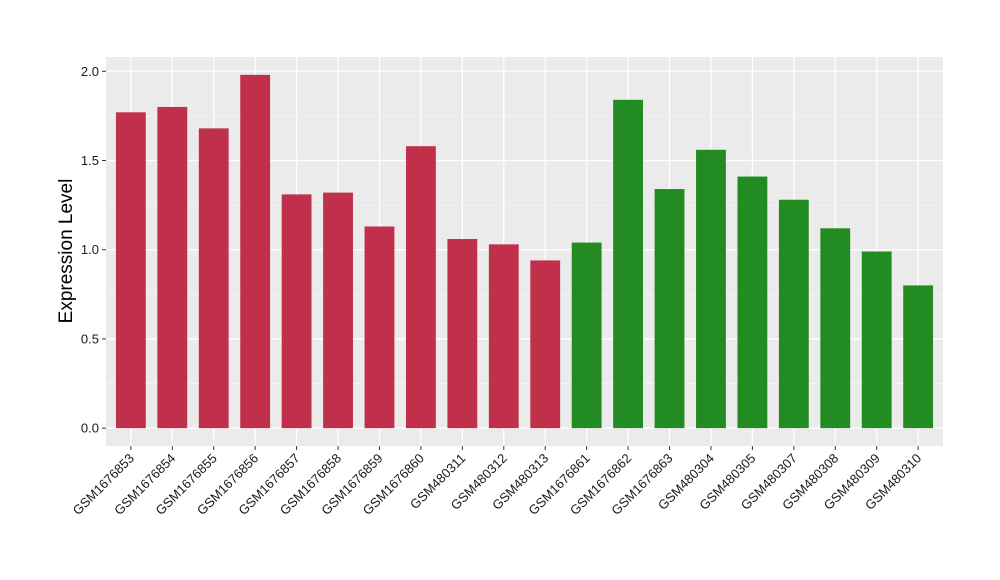 The width and height of the screenshot is (1000, 580). I want to click on y-tick-label: 0.0, so click(90, 428).